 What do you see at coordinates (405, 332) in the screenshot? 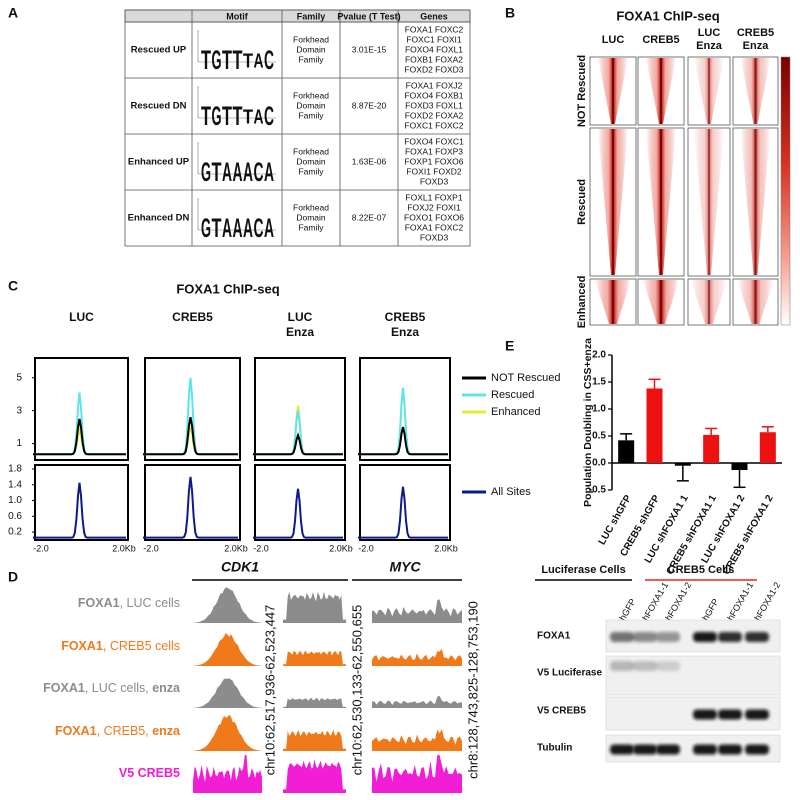
I see `facet-label: Enza` at bounding box center [405, 332].